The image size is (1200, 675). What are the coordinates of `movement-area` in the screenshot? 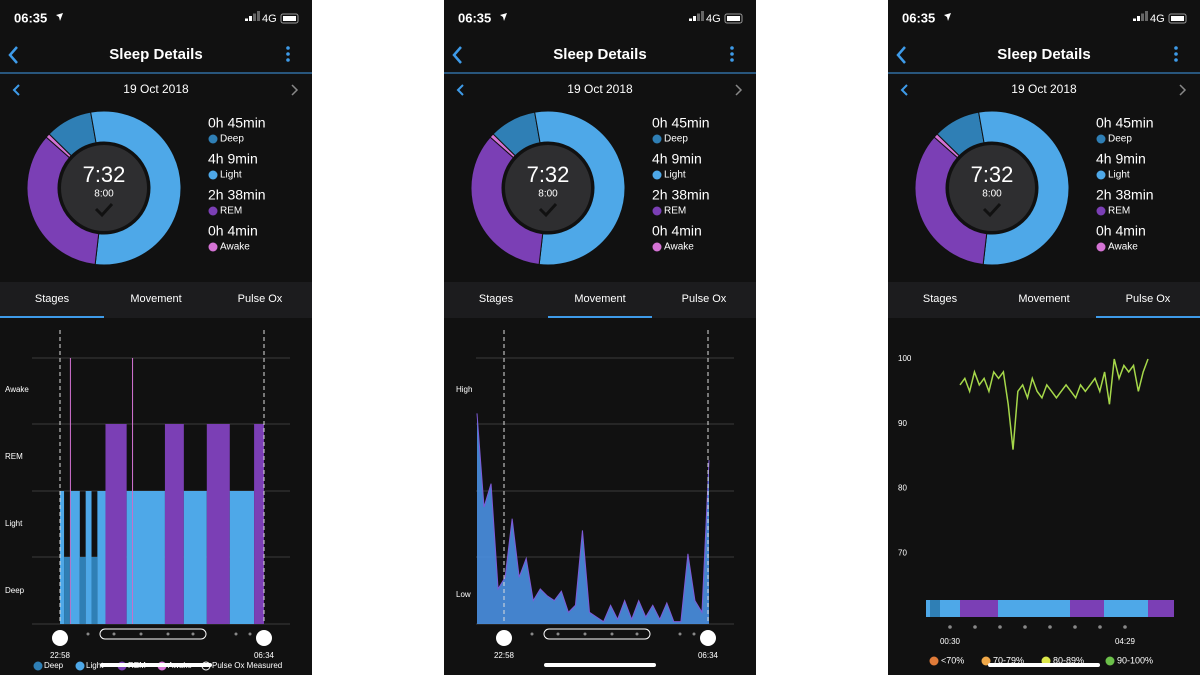 It's located at (593, 518).